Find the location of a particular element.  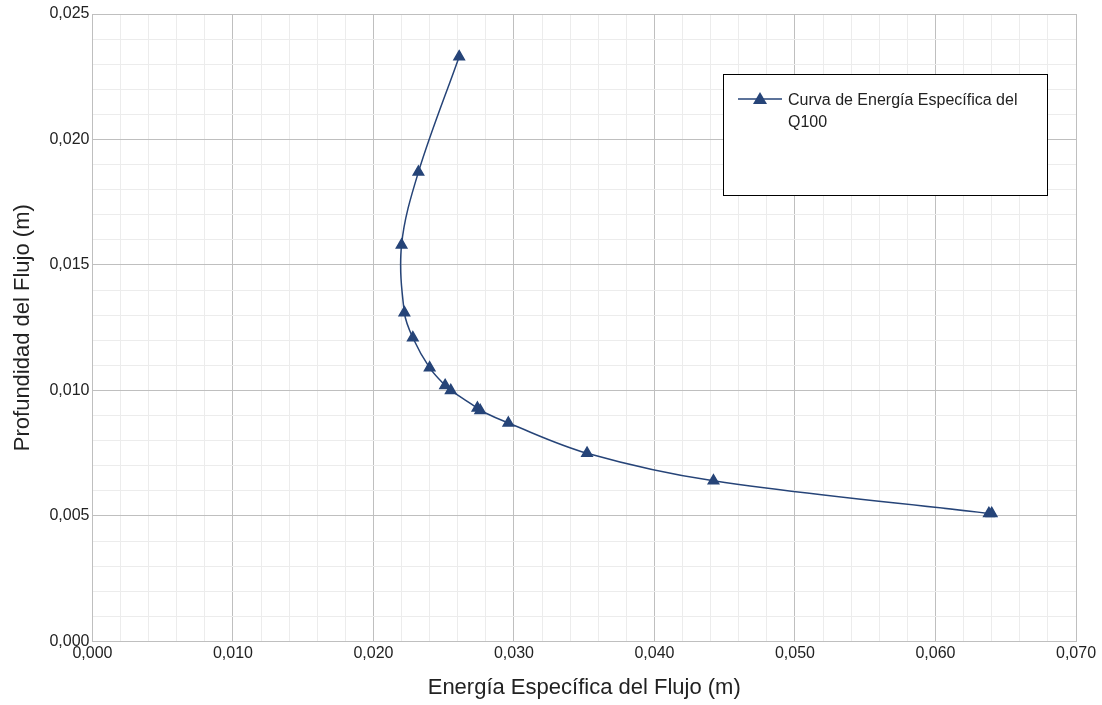

y-tick-label: 0,005 is located at coordinates (69, 515).